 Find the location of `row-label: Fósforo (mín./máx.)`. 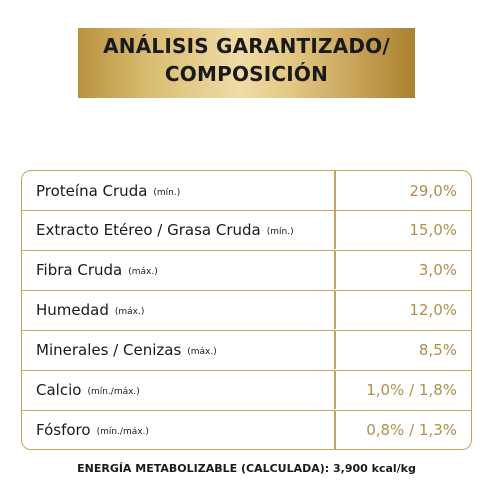

row-label: Fósforo (mín./máx.) is located at coordinates (92, 430).